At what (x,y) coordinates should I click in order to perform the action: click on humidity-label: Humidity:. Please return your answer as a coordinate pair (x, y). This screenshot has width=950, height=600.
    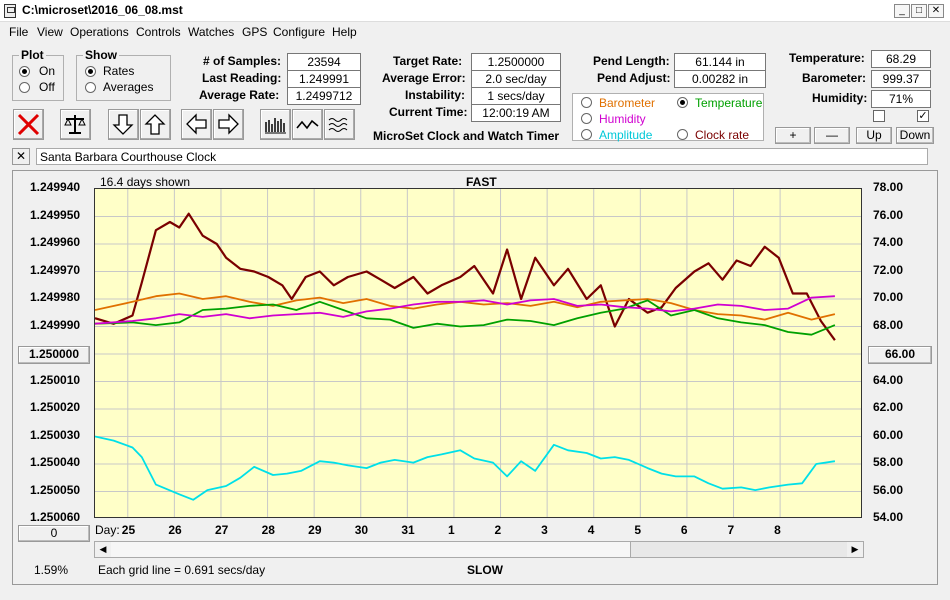
    Looking at the image, I should click on (840, 98).